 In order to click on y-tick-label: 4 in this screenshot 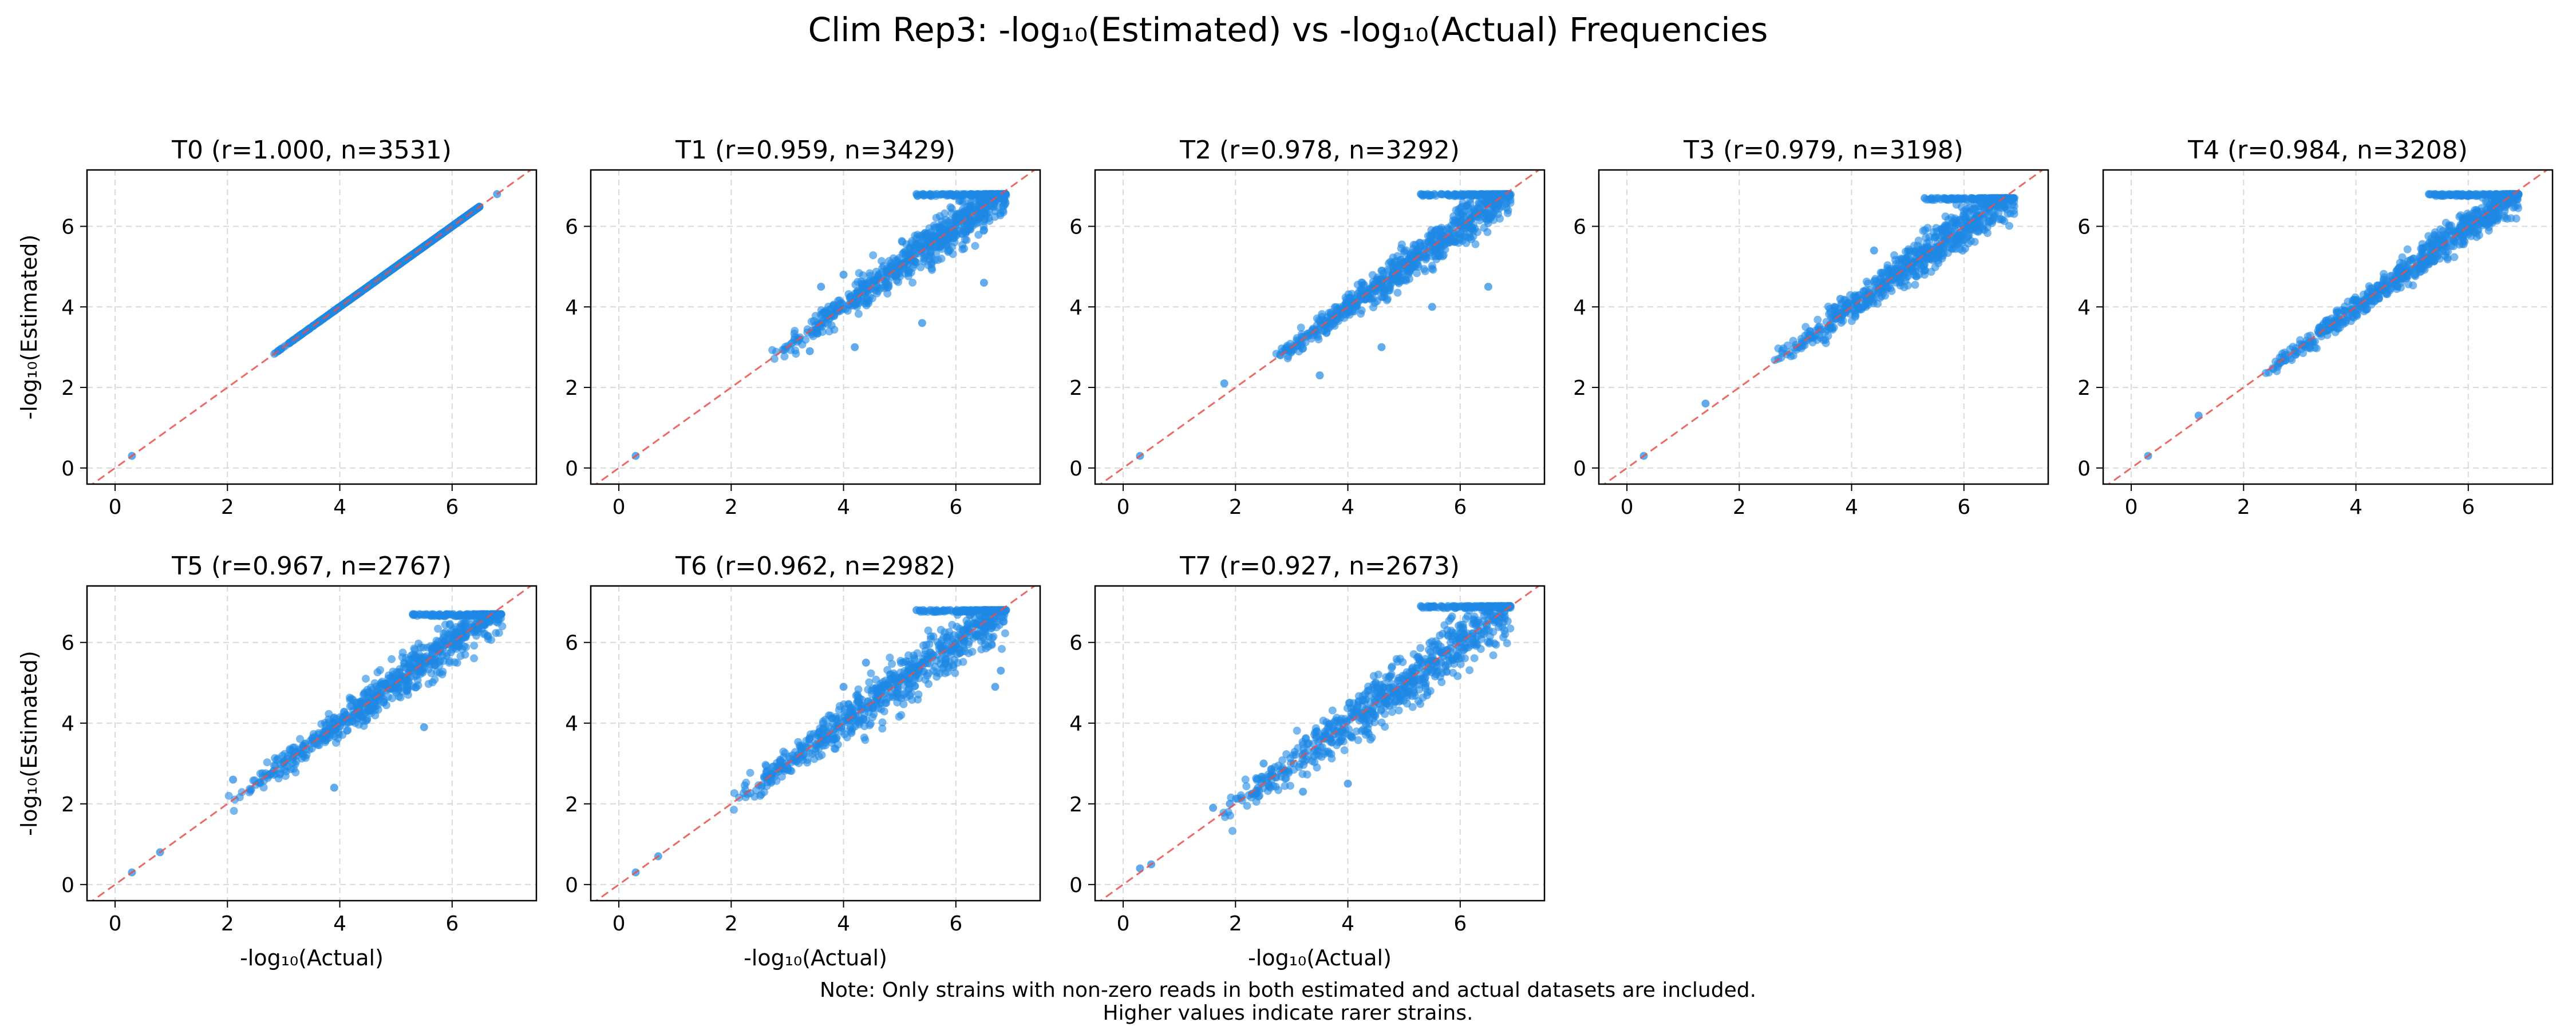, I will do `click(67, 307)`.